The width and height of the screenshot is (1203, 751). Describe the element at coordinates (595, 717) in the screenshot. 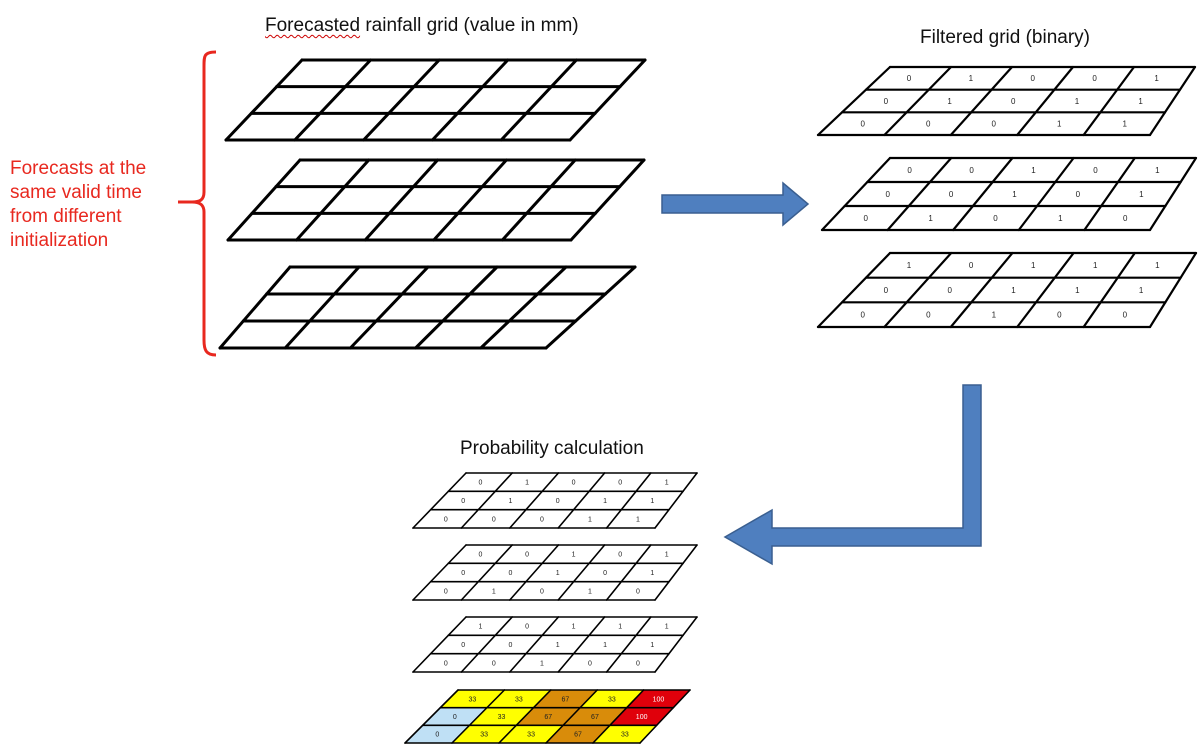

I see `cell-value: 67` at that location.